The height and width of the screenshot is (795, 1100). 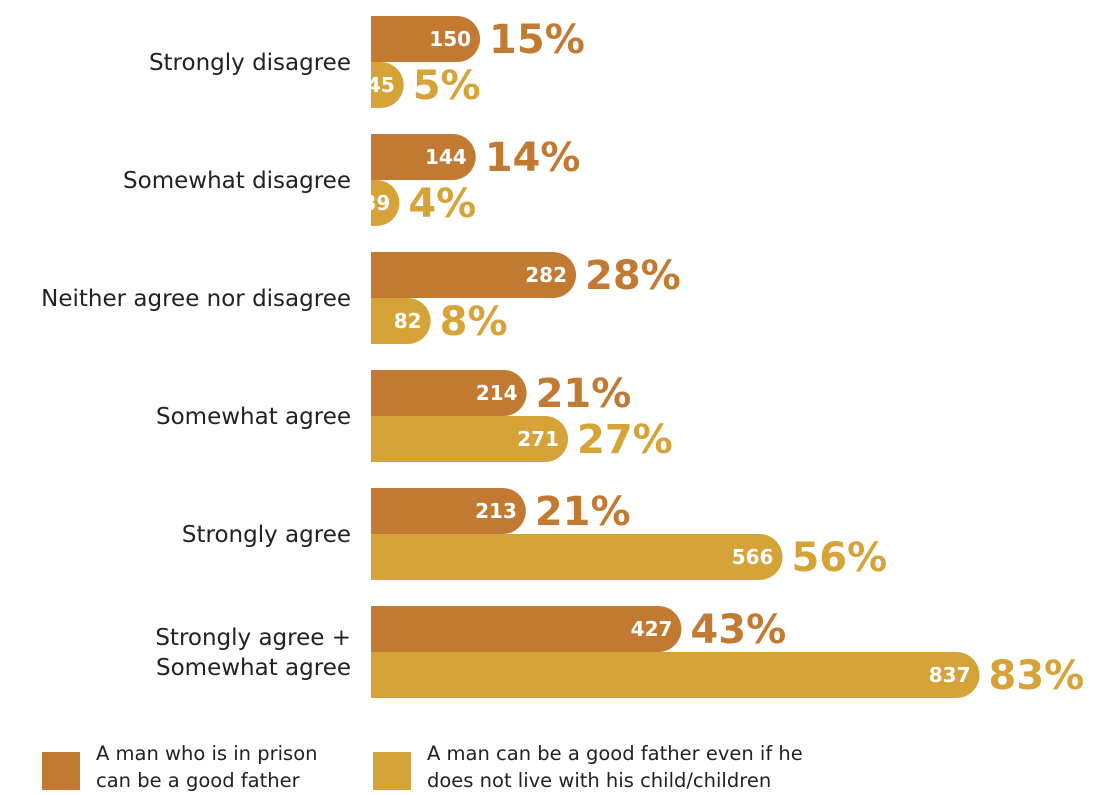 What do you see at coordinates (447, 86) in the screenshot?
I see `bar-percent-label: 5%` at bounding box center [447, 86].